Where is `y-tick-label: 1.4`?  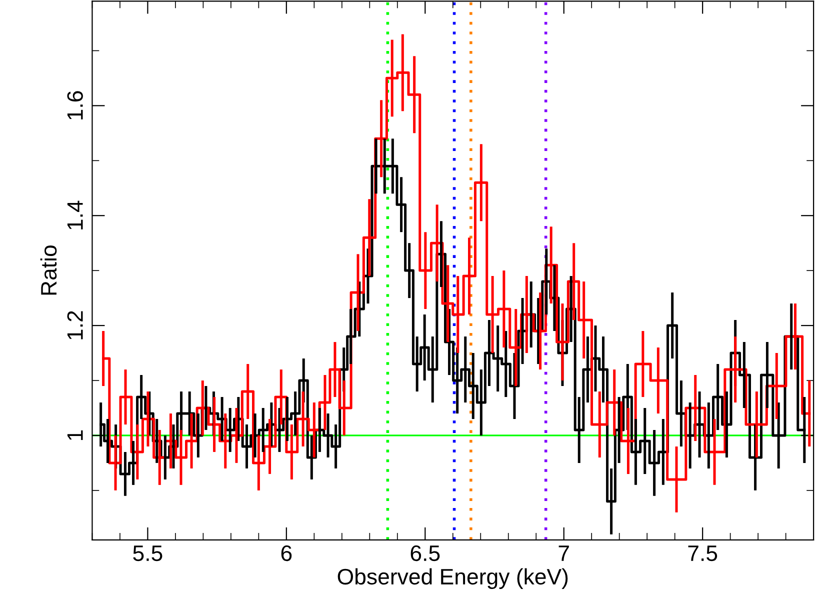
y-tick-label: 1.4 is located at coordinates (75, 215).